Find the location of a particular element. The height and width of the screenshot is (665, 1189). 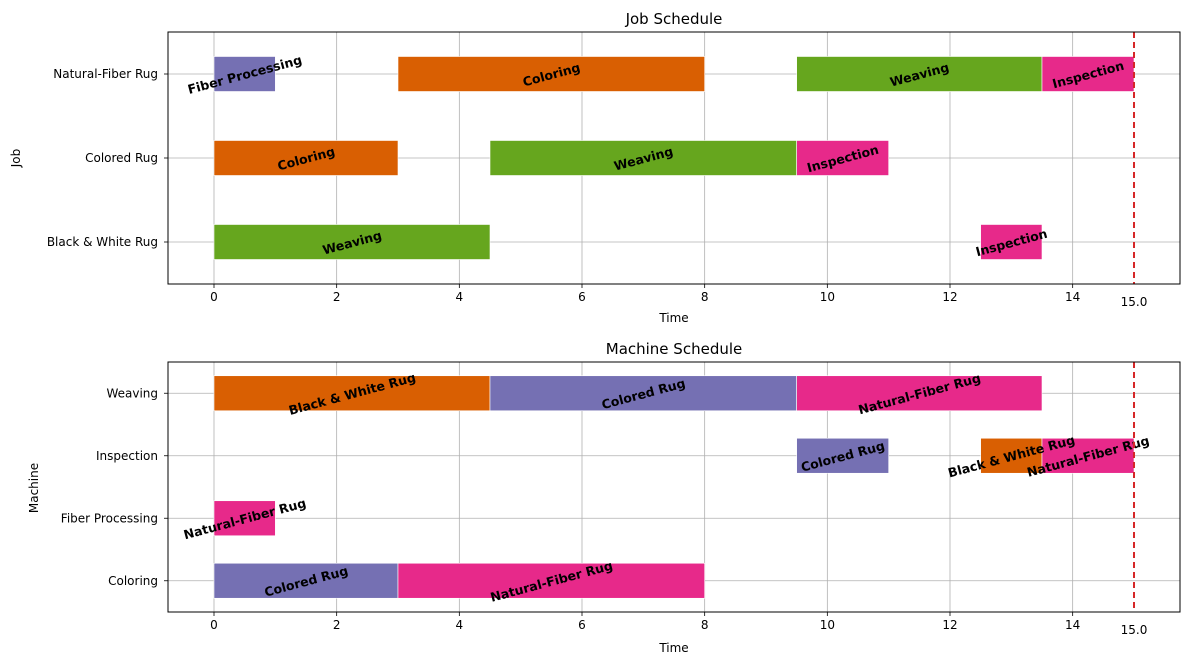

y-tick-label: Inspection is located at coordinates (127, 456).